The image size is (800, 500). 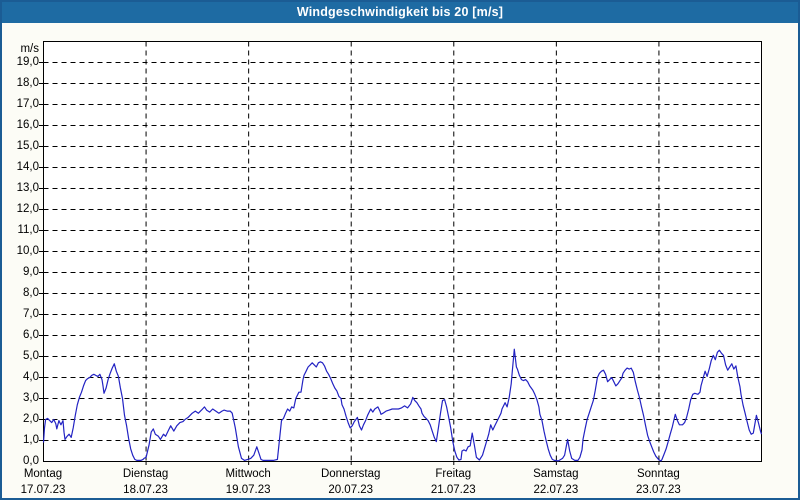 I want to click on y-tick-label: 11,0, so click(x=28, y=230).